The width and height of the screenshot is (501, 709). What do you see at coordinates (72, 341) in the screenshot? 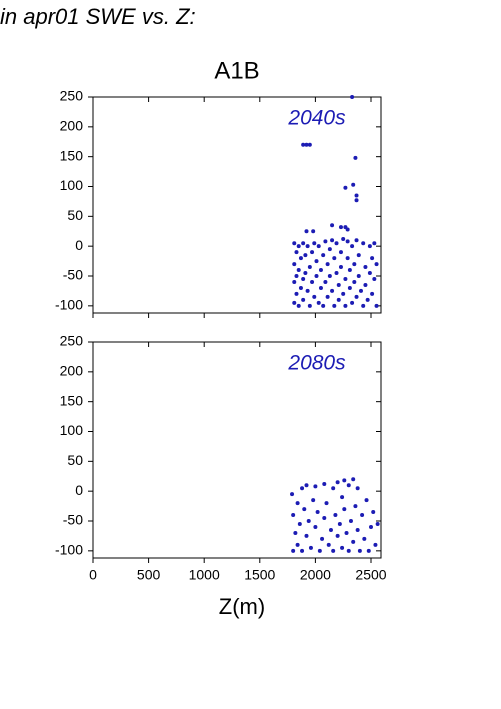
I see `y-tick-label: 250` at bounding box center [72, 341].